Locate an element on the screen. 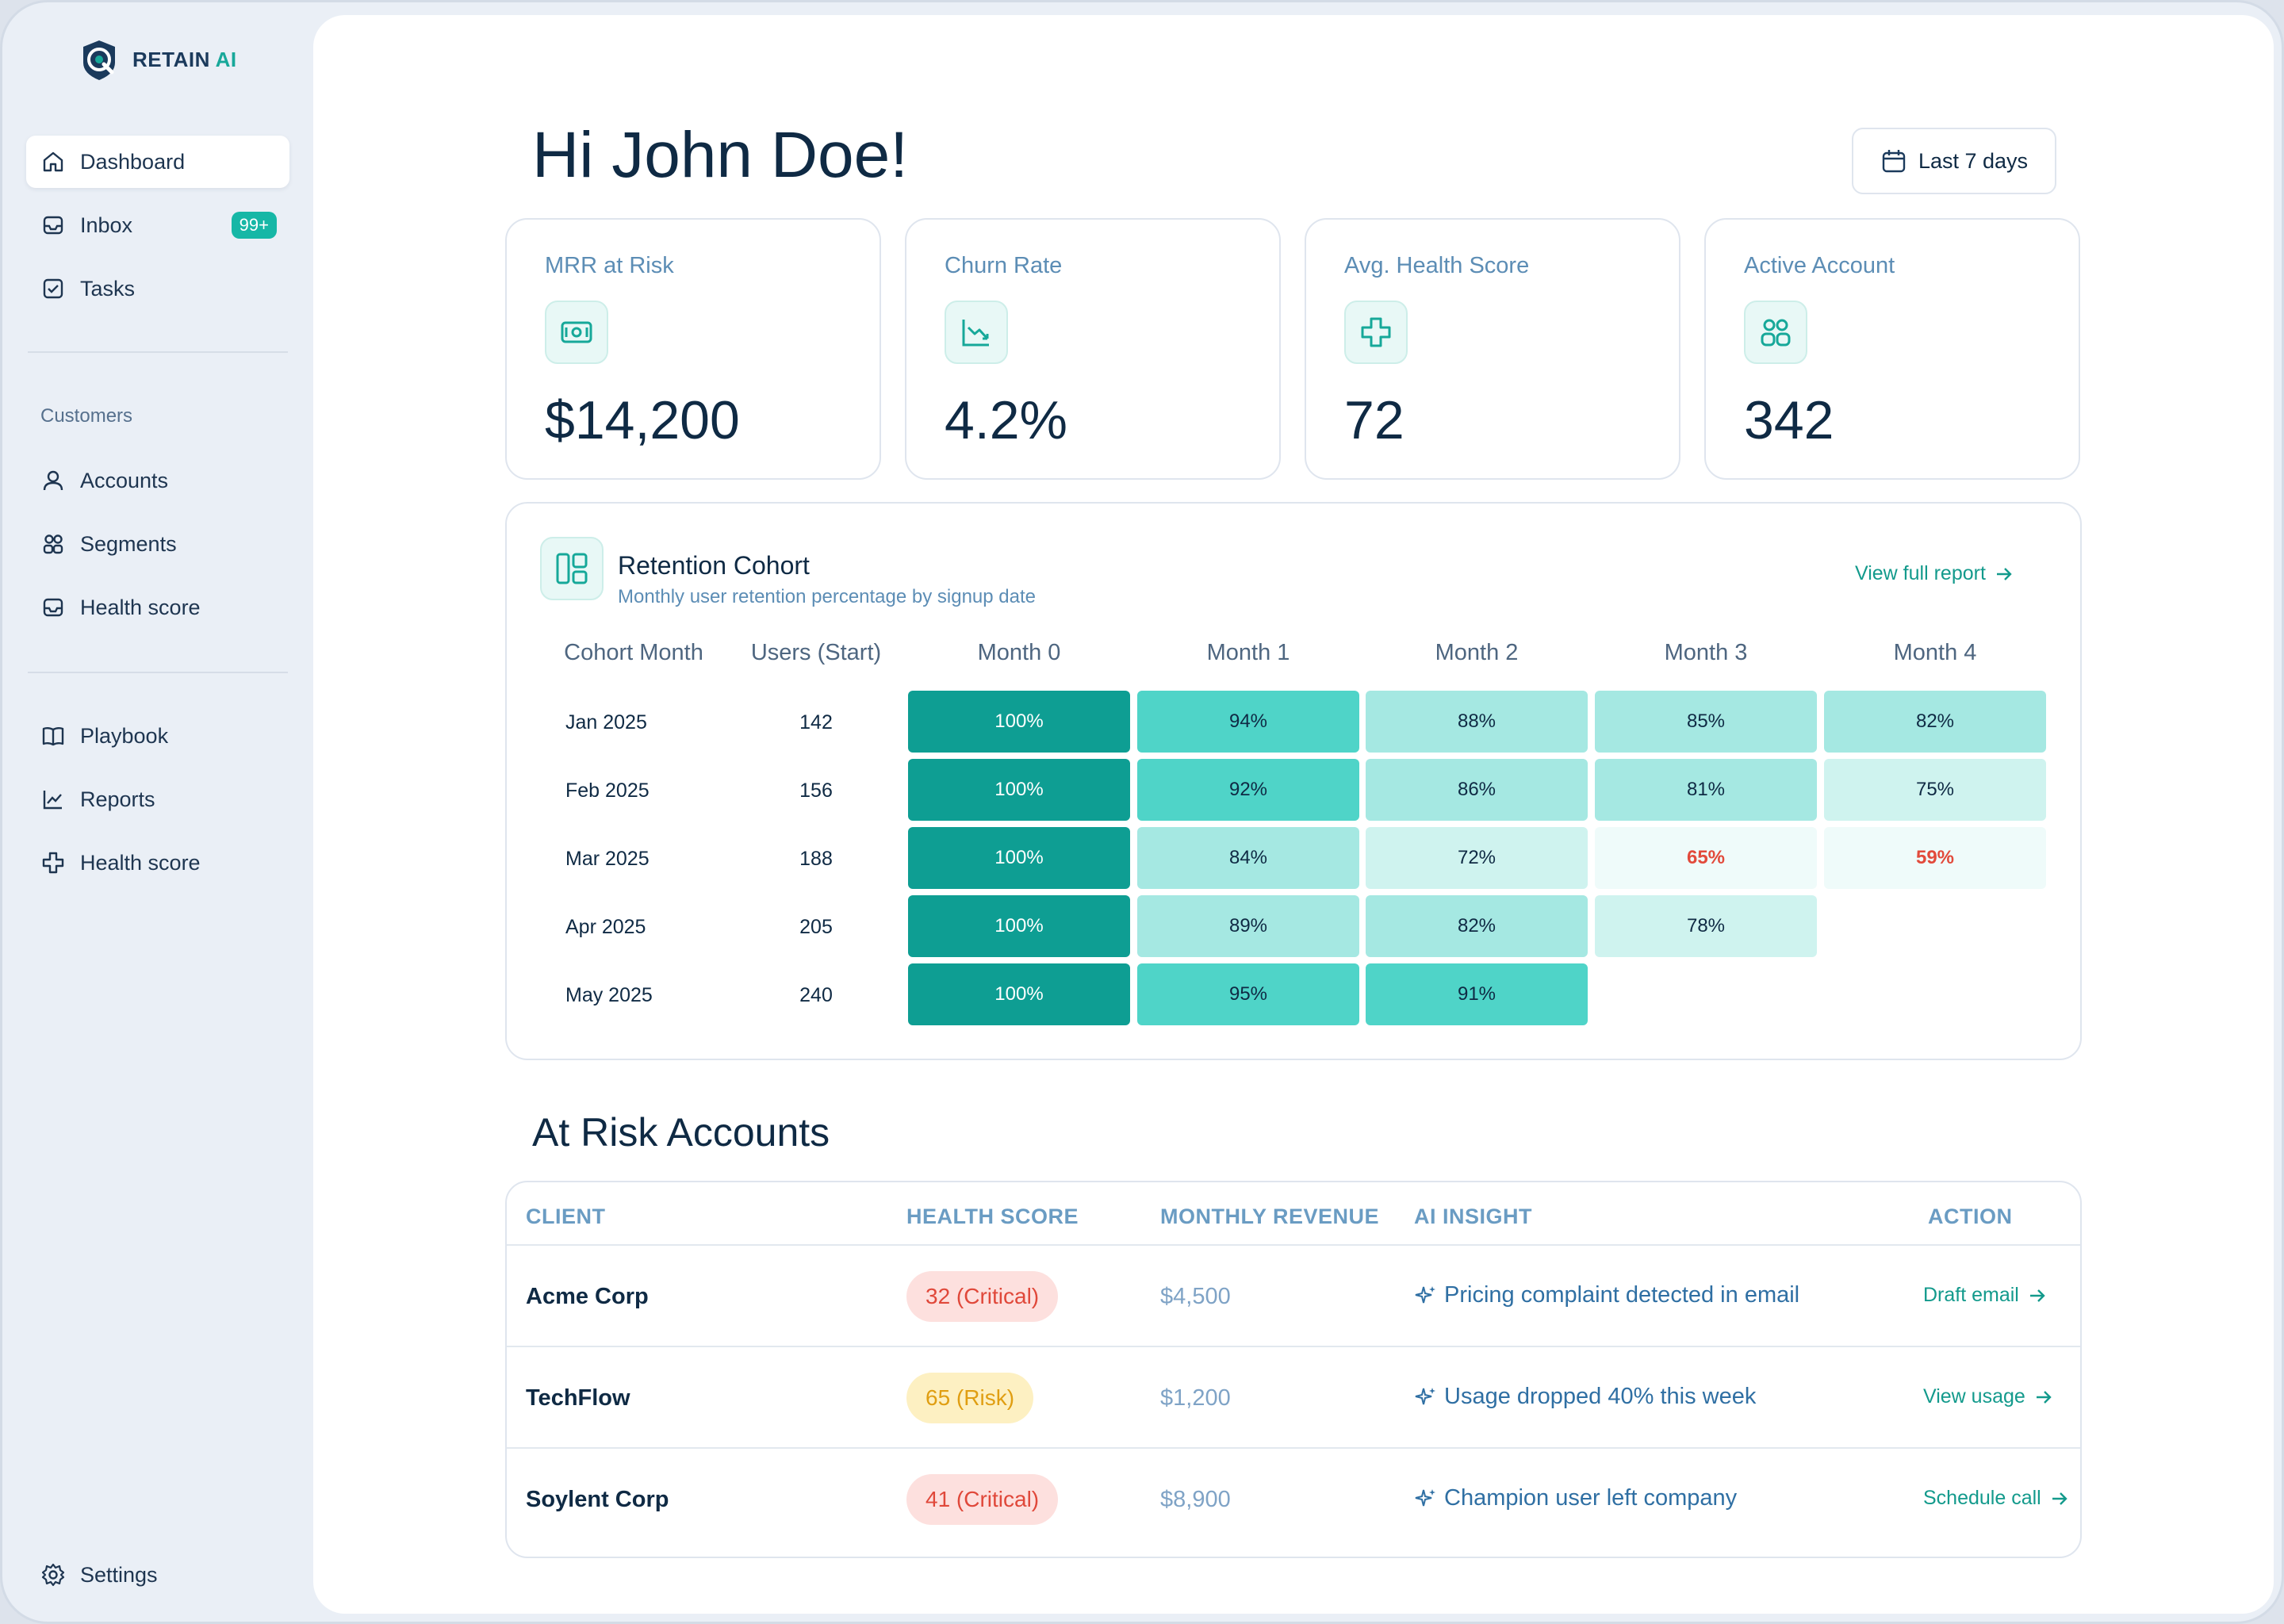 Image resolution: width=2284 pixels, height=1624 pixels. inbox-tray-icon is located at coordinates (53, 607).